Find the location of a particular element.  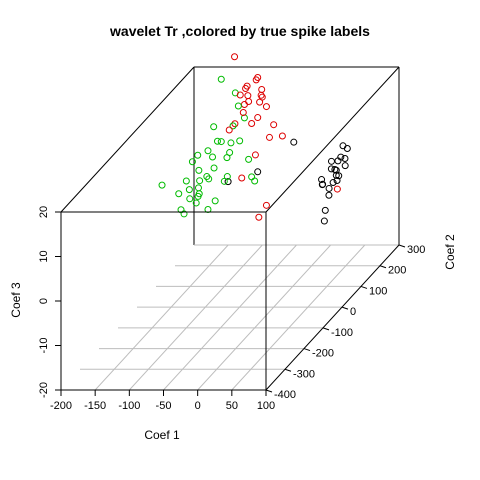

x-axis-label: Coef 1 is located at coordinates (162, 435).